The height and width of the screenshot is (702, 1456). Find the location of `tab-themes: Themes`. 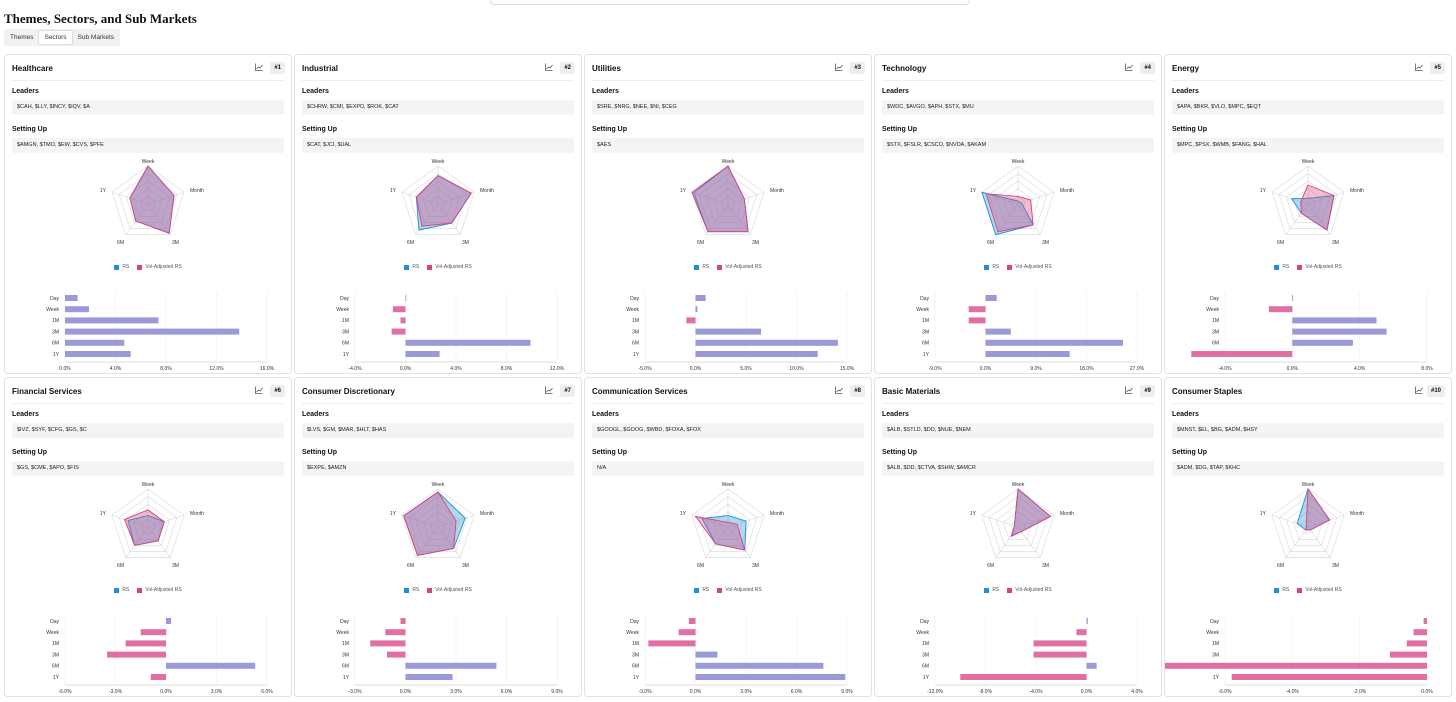

tab-themes: Themes is located at coordinates (22, 37).